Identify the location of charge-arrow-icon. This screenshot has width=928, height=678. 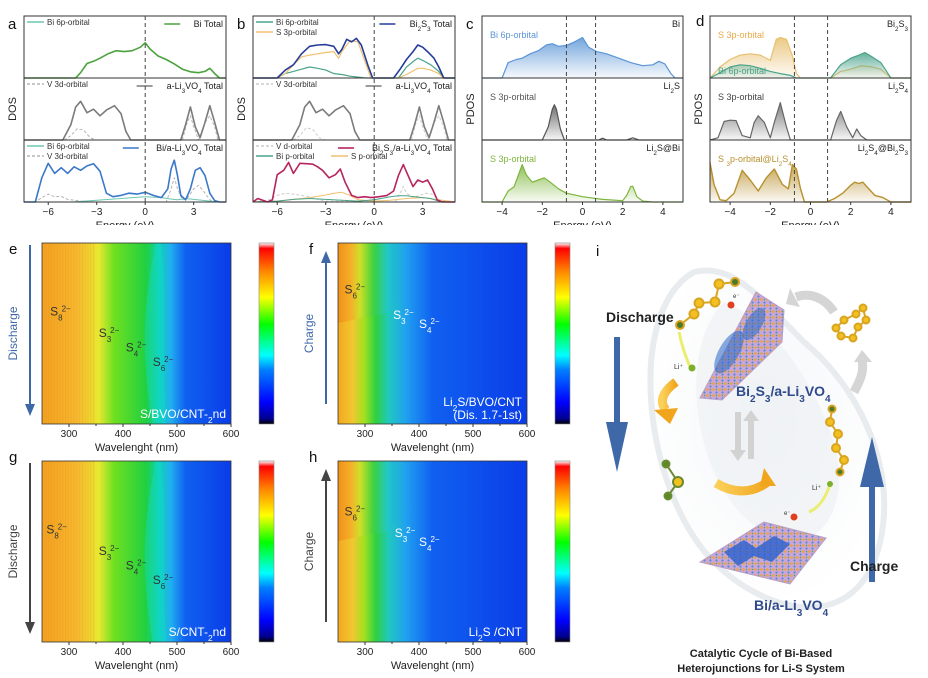
(872, 509).